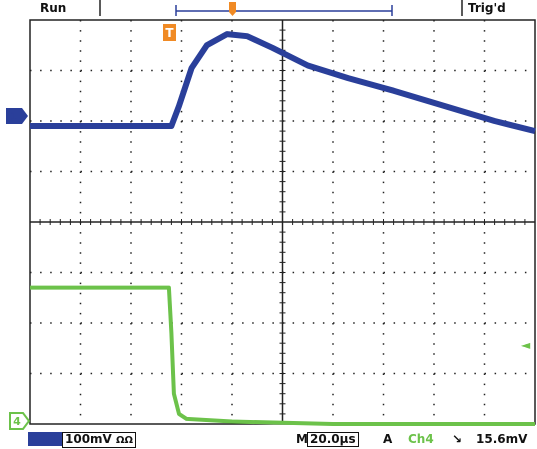 This screenshot has height=449, width=537. I want to click on svg-text: T, so click(169, 33).